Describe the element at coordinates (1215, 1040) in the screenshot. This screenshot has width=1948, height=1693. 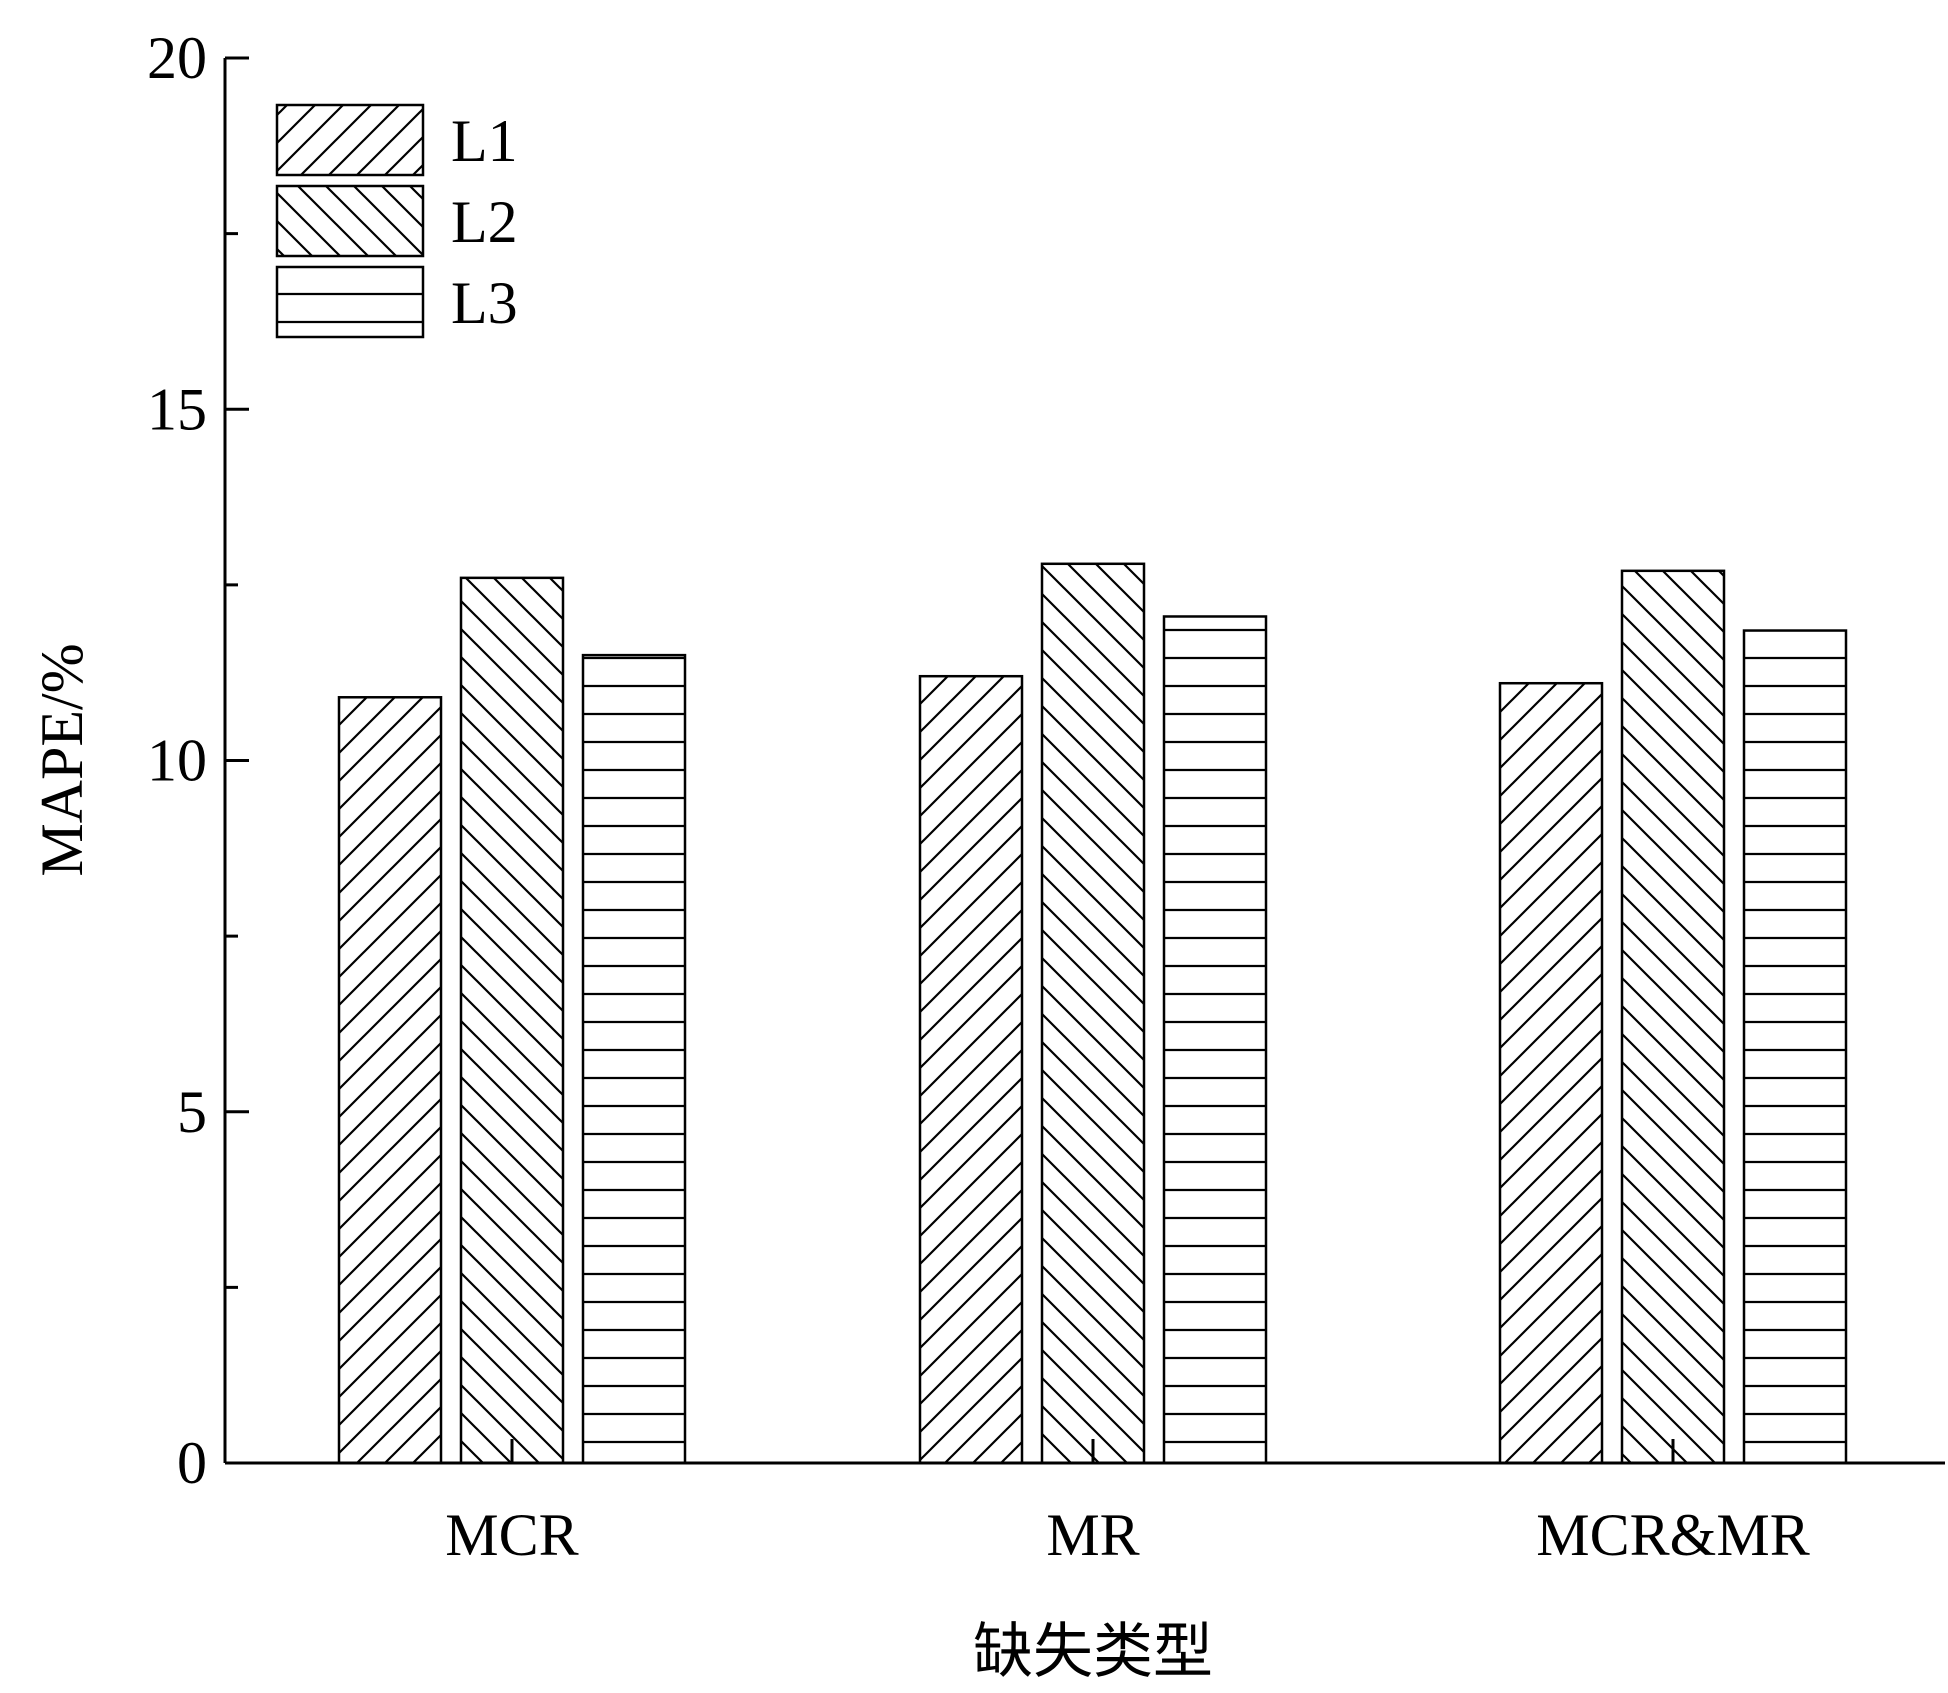
I see `bar-l3-mr` at that location.